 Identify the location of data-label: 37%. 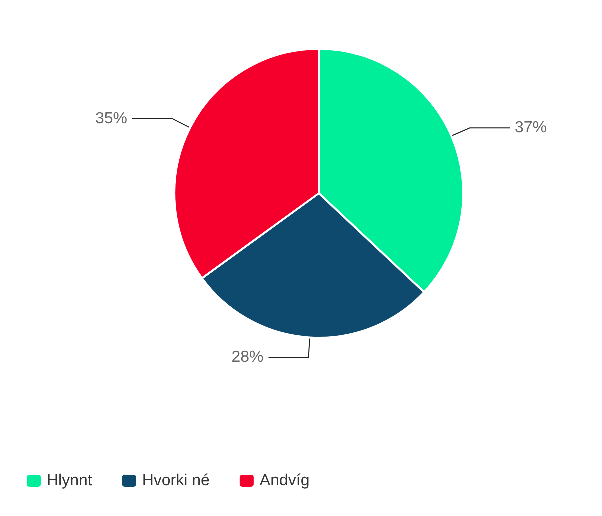
(531, 128).